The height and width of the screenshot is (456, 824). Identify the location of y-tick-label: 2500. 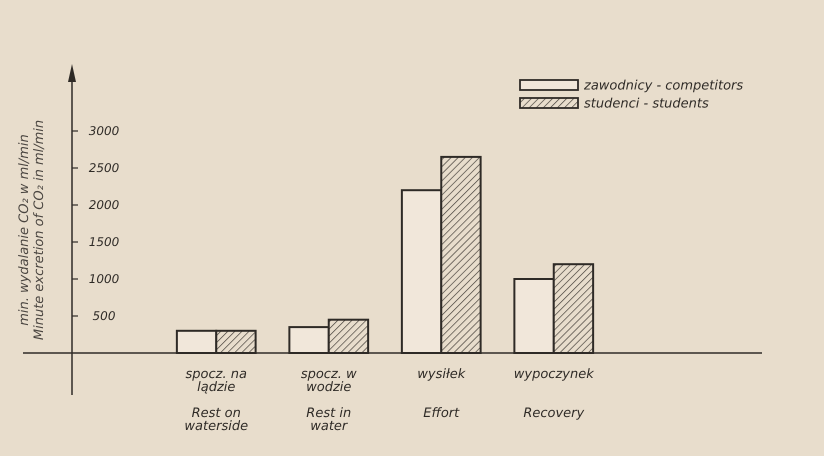
(104, 168).